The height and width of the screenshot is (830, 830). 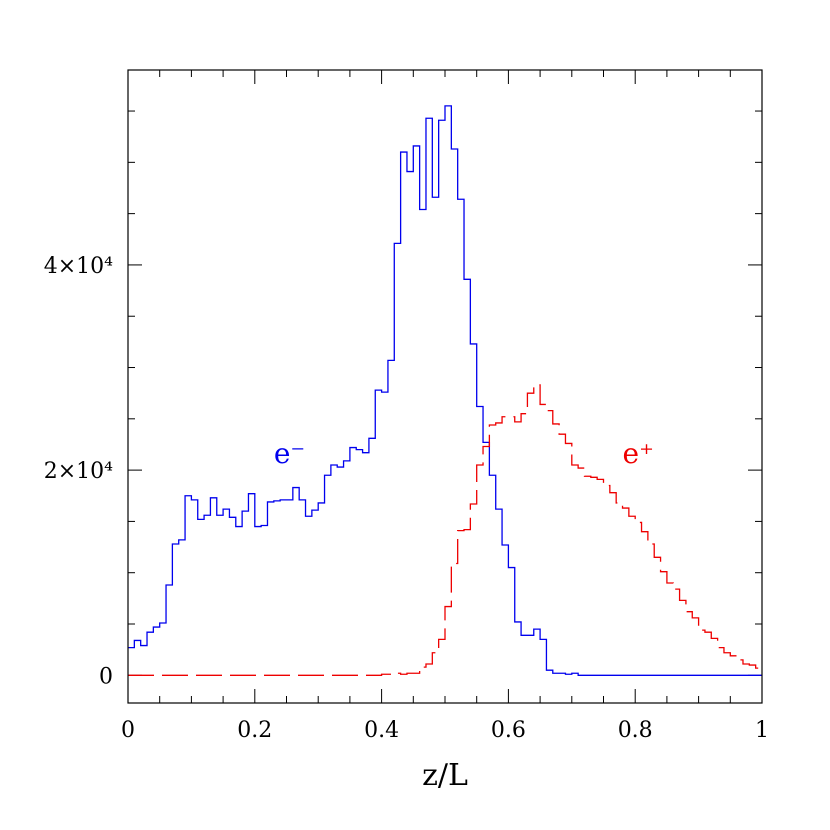 What do you see at coordinates (445, 775) in the screenshot?
I see `x-axis-title: z/L` at bounding box center [445, 775].